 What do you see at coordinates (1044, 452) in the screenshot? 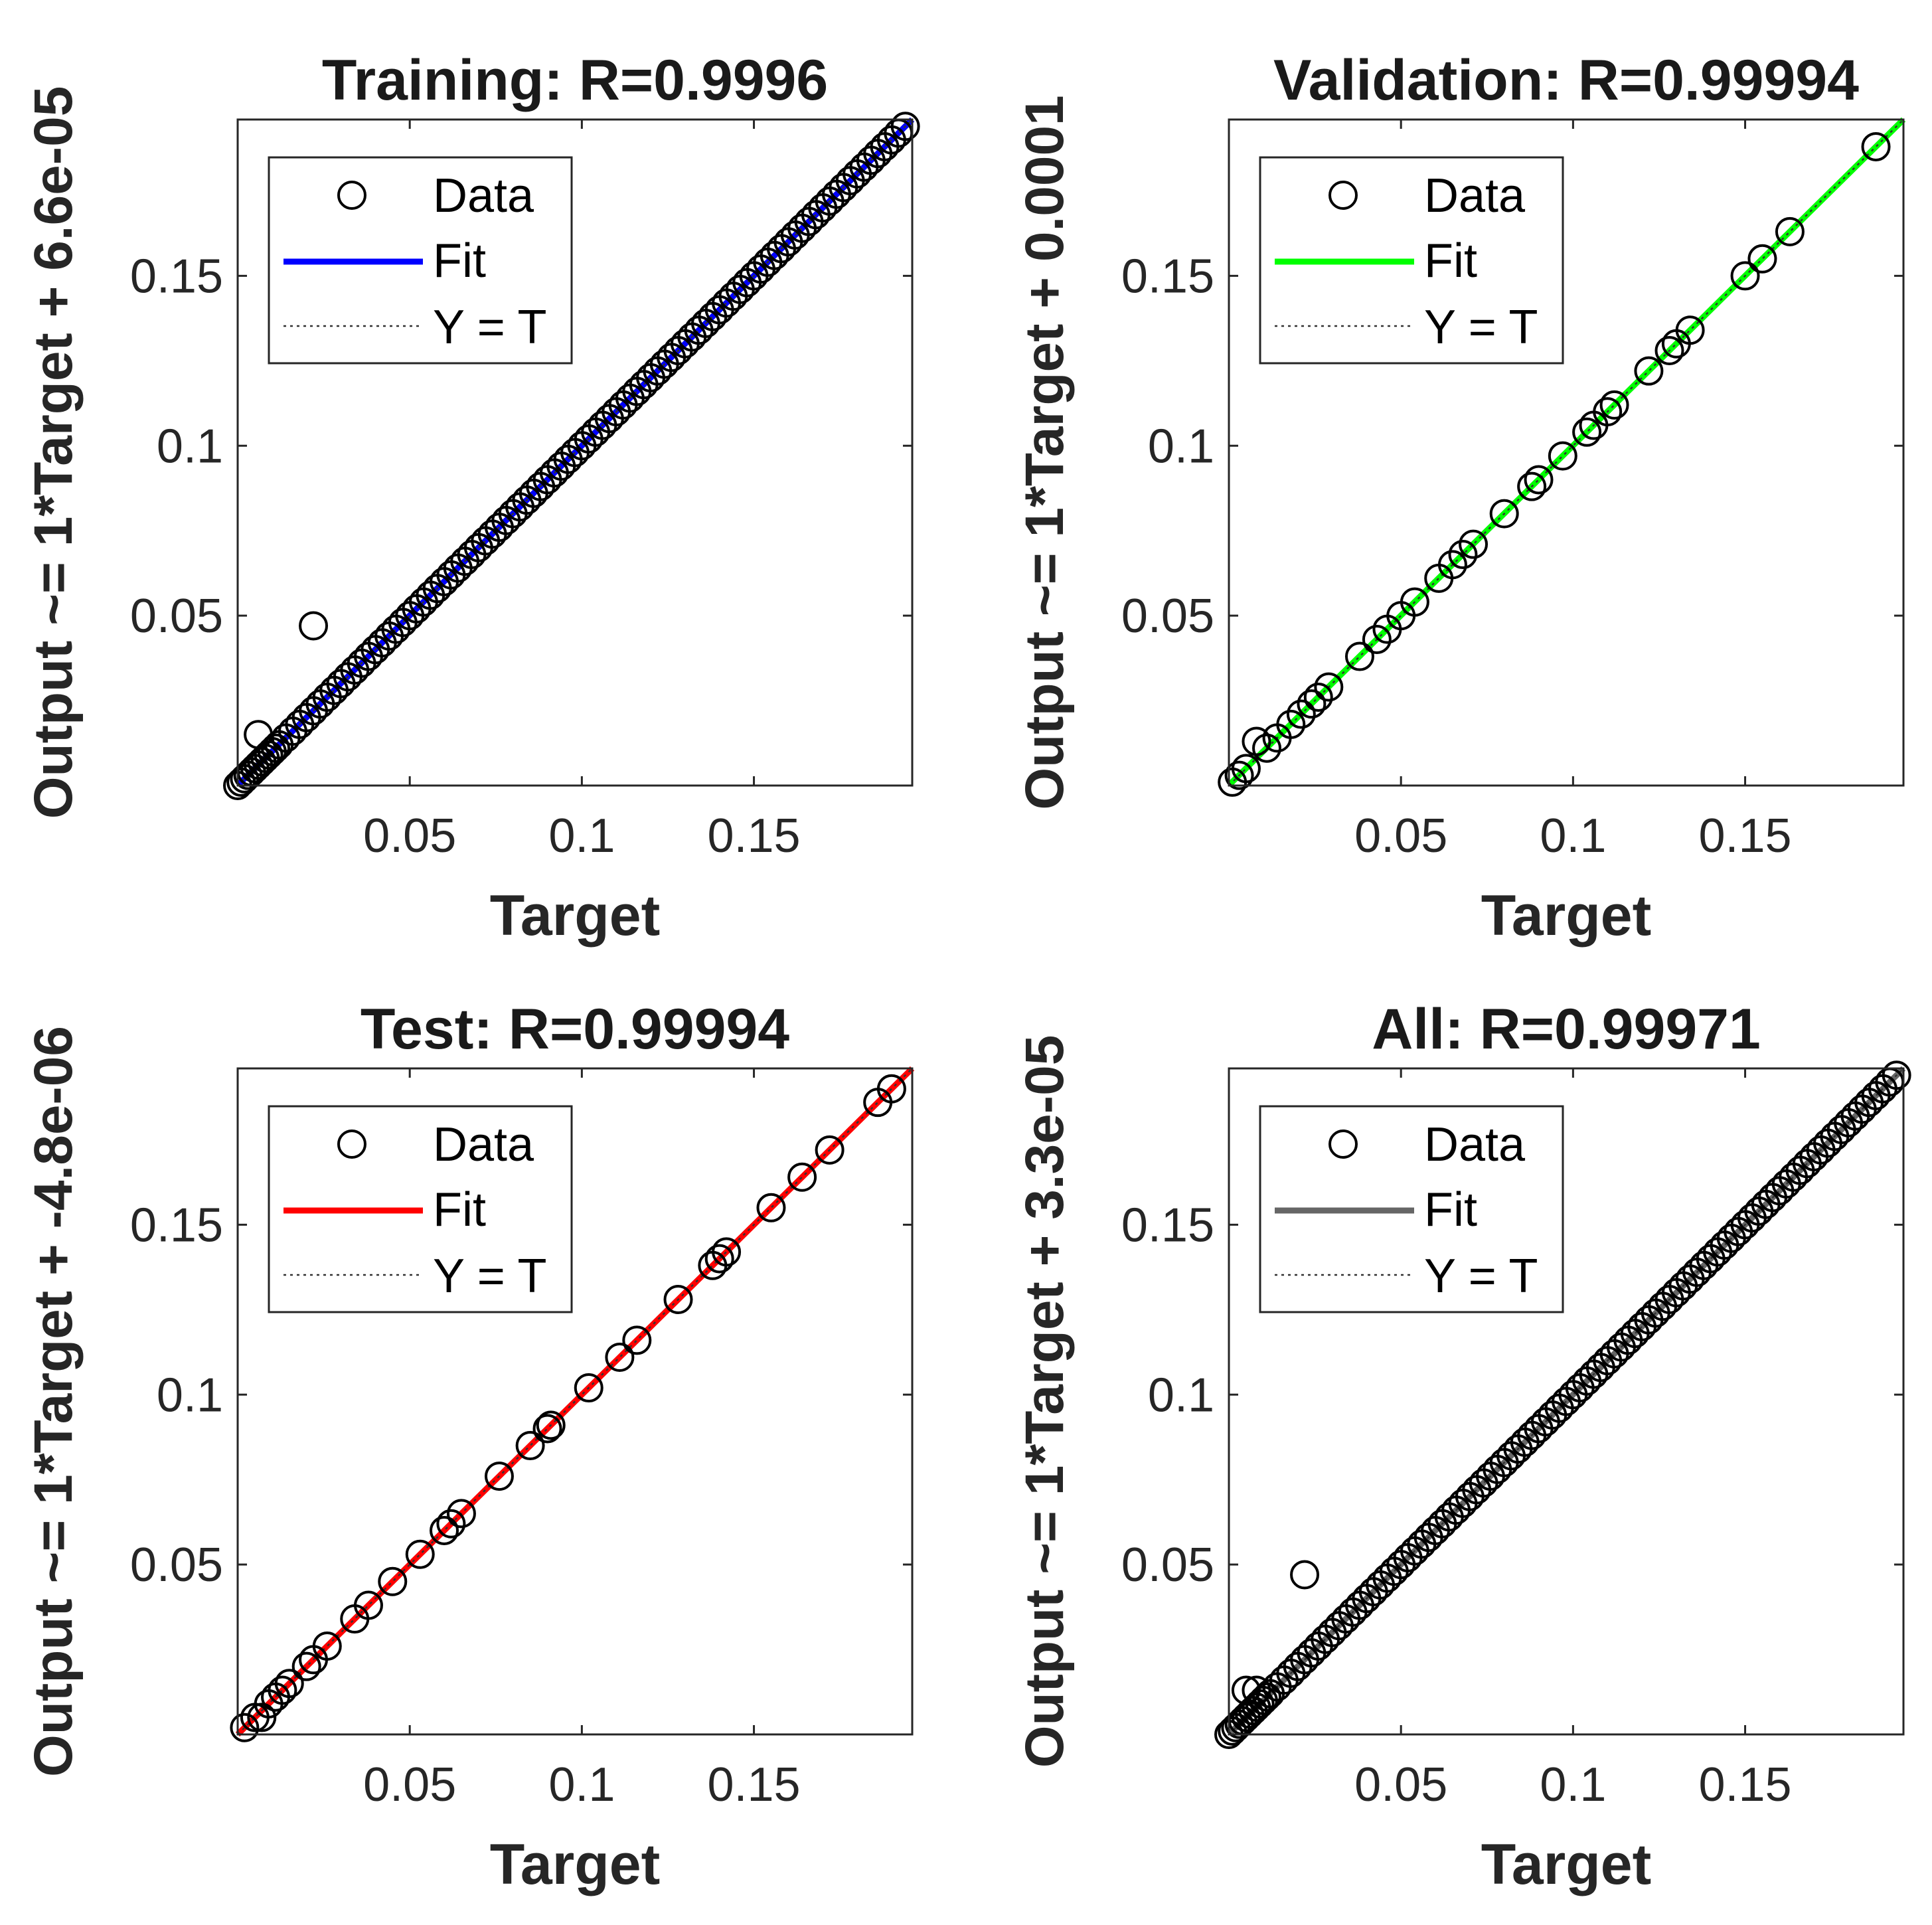
I see `y-axis-label: Output ~= 1*Target + 0.0001` at bounding box center [1044, 452].